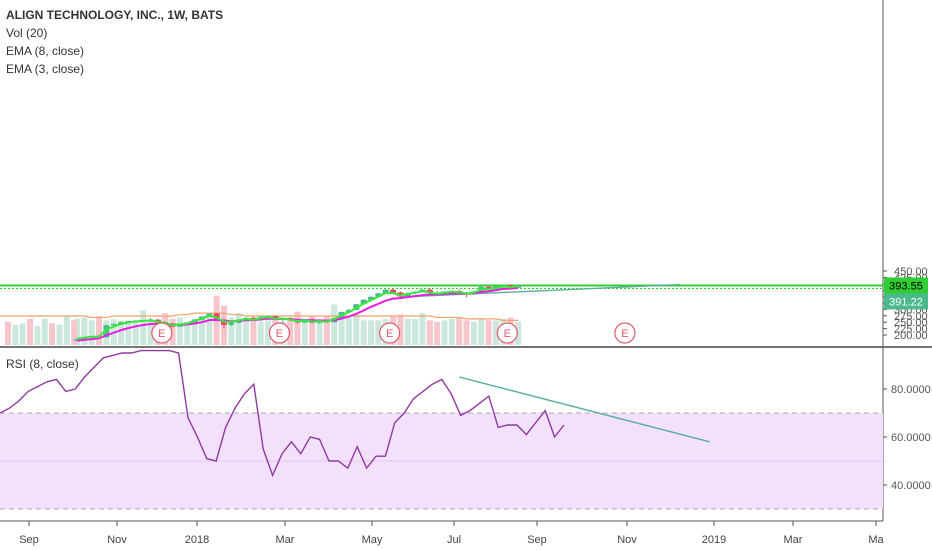 The width and height of the screenshot is (932, 550). I want to click on last-price-badge, so click(906, 301).